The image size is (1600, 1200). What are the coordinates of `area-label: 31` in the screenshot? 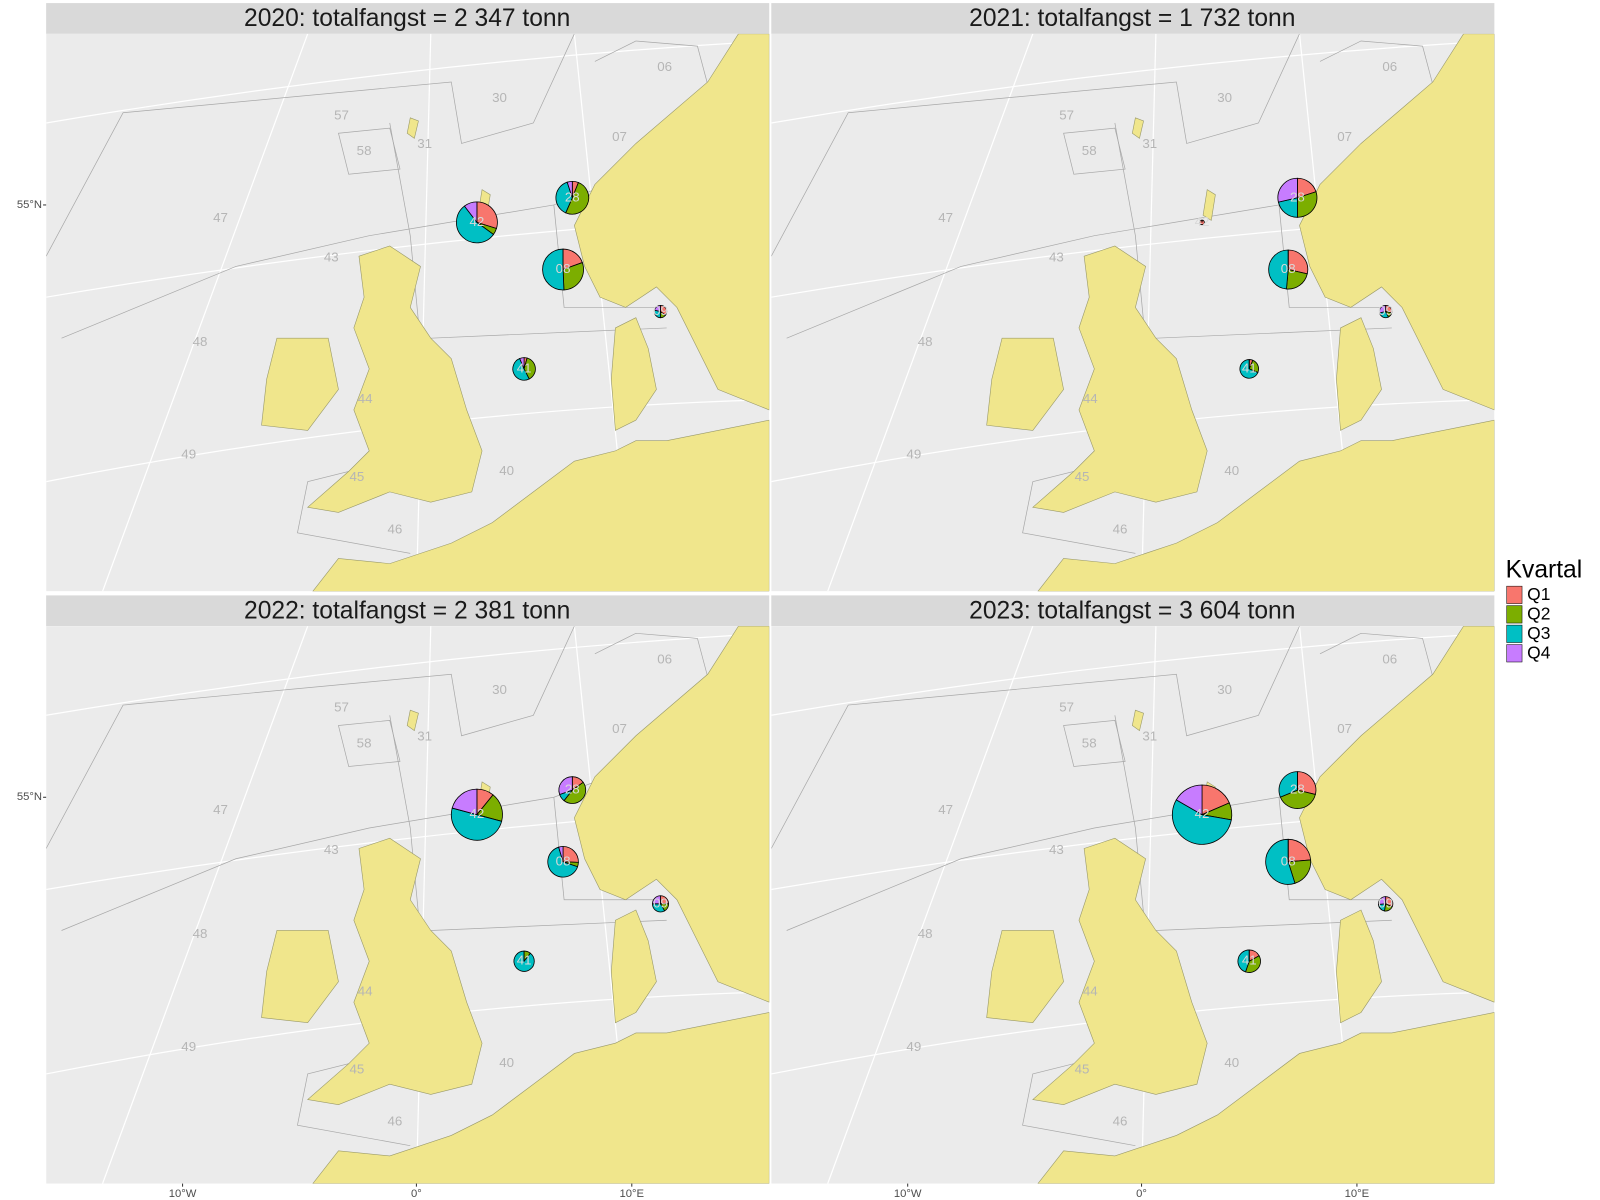 It's located at (424, 143).